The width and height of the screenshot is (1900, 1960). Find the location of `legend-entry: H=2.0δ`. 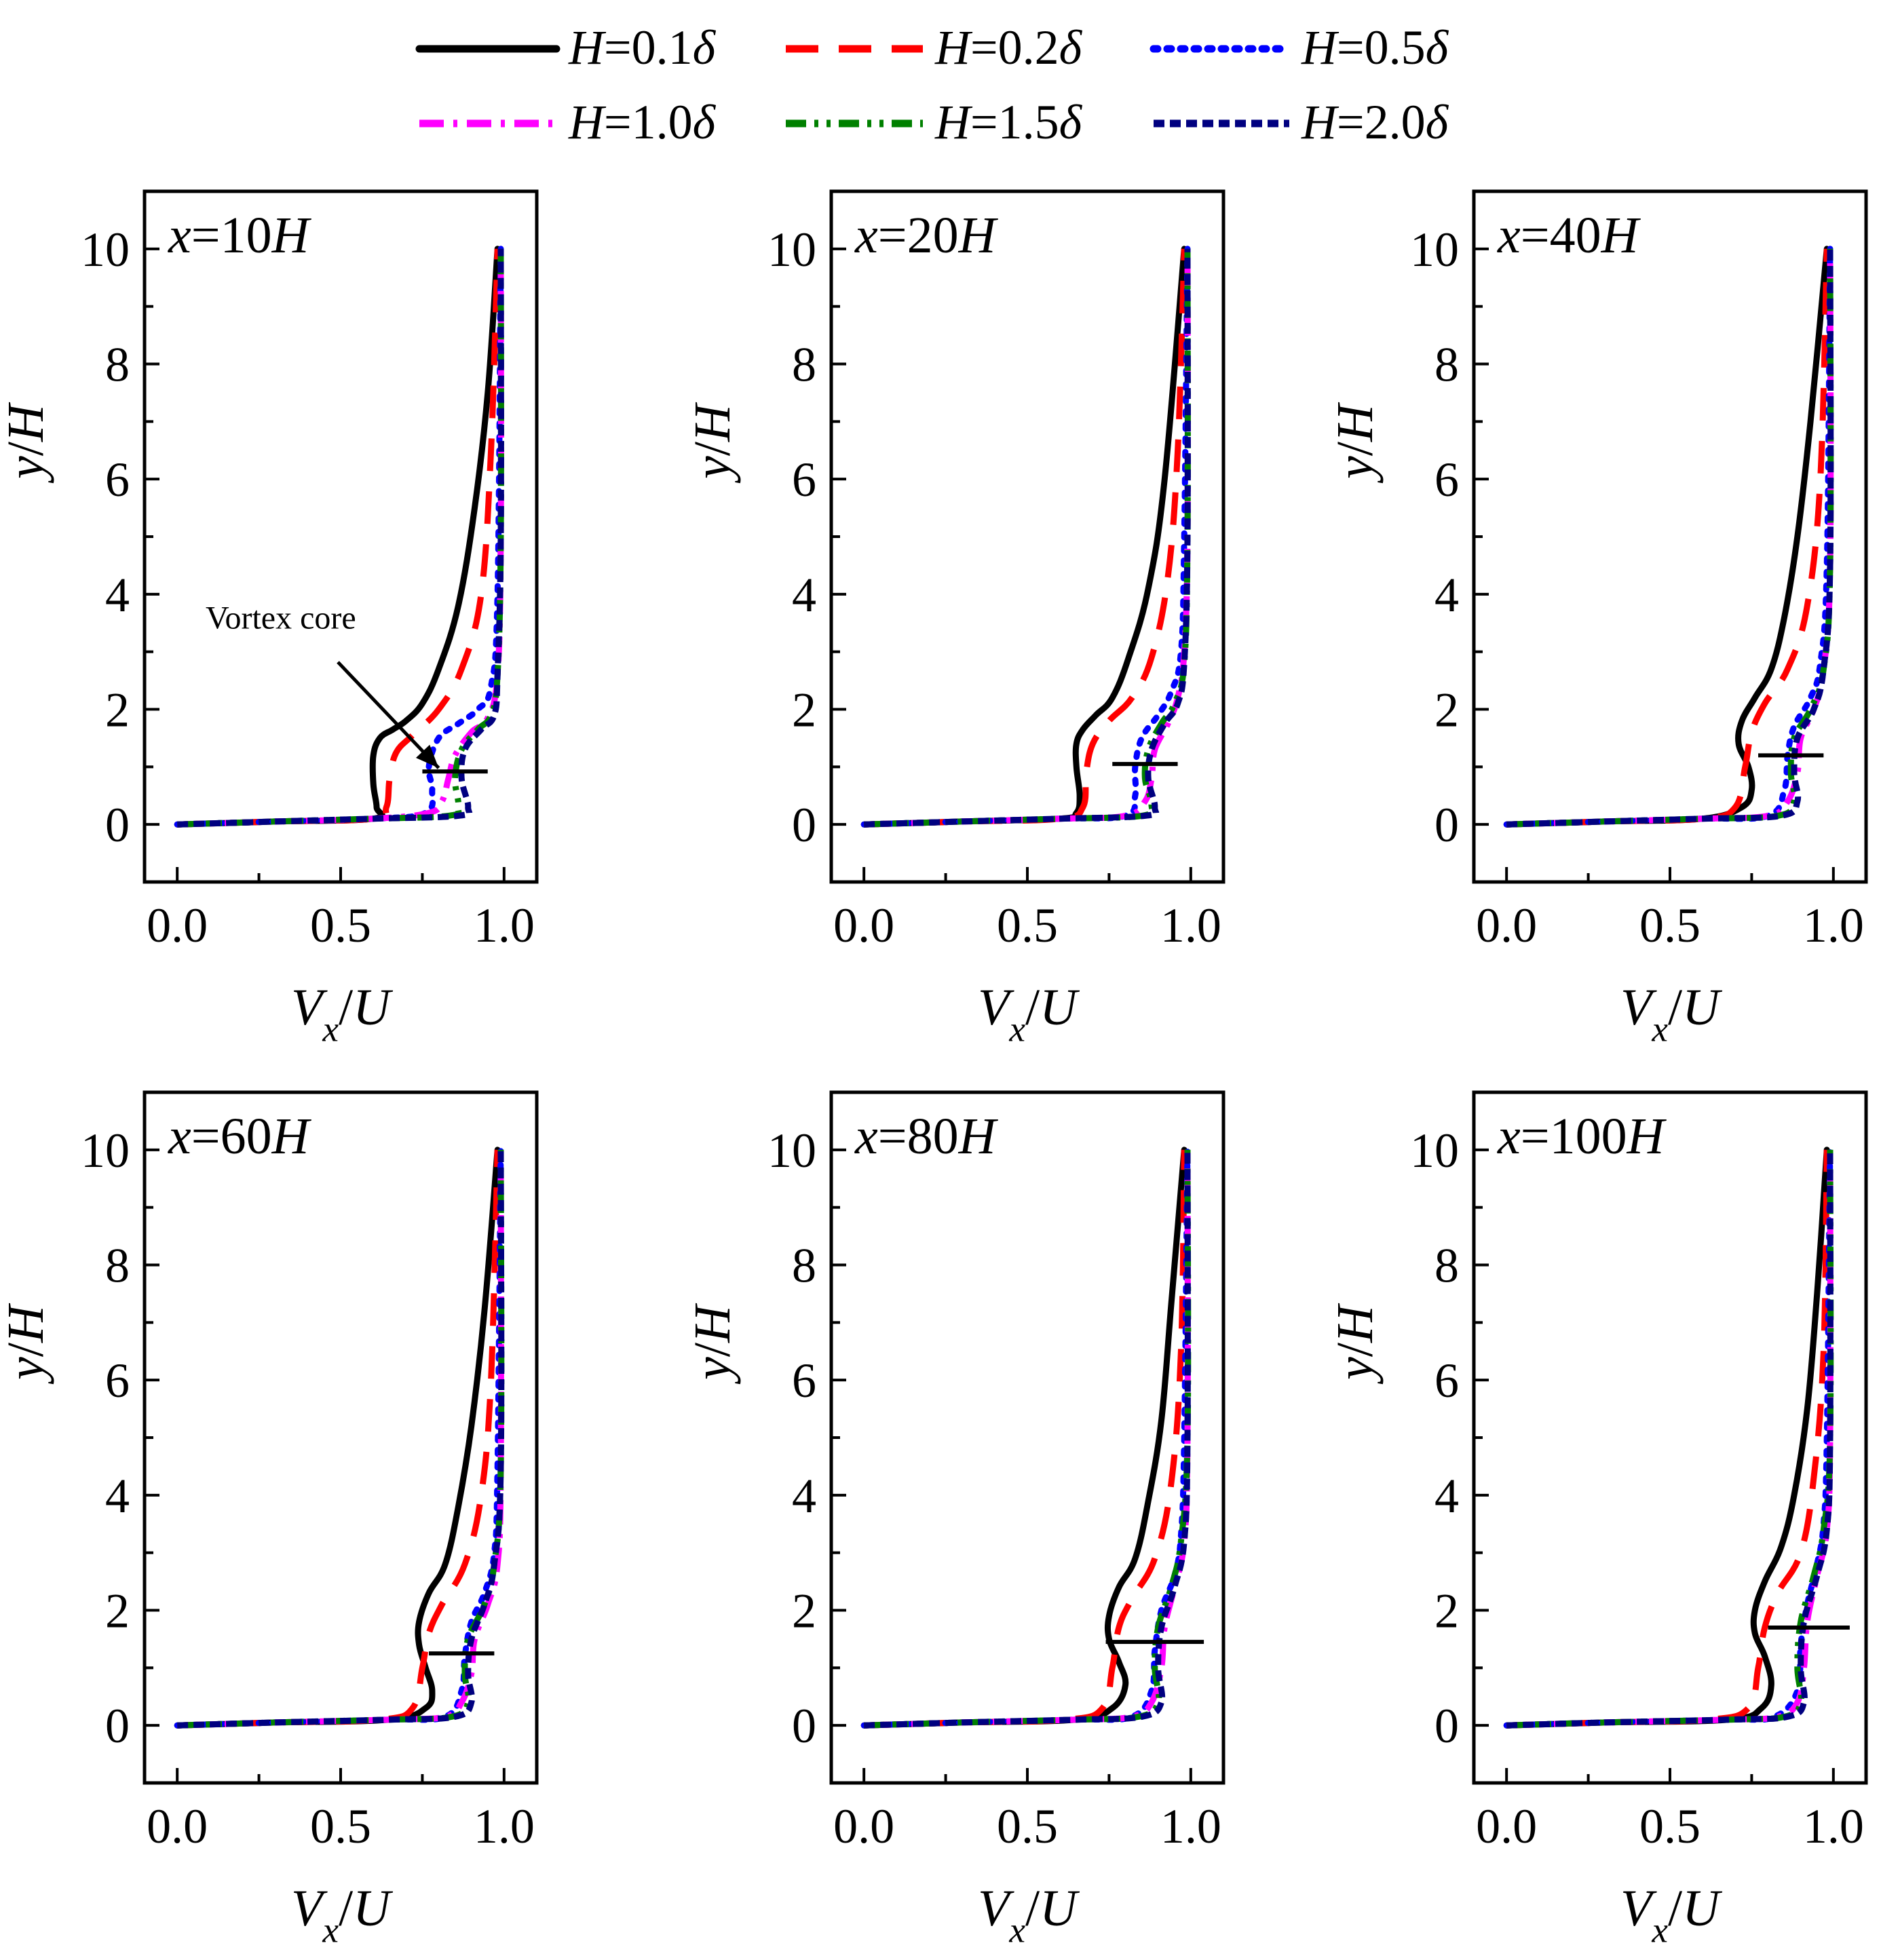

legend-entry: H=2.0δ is located at coordinates (1301, 122).